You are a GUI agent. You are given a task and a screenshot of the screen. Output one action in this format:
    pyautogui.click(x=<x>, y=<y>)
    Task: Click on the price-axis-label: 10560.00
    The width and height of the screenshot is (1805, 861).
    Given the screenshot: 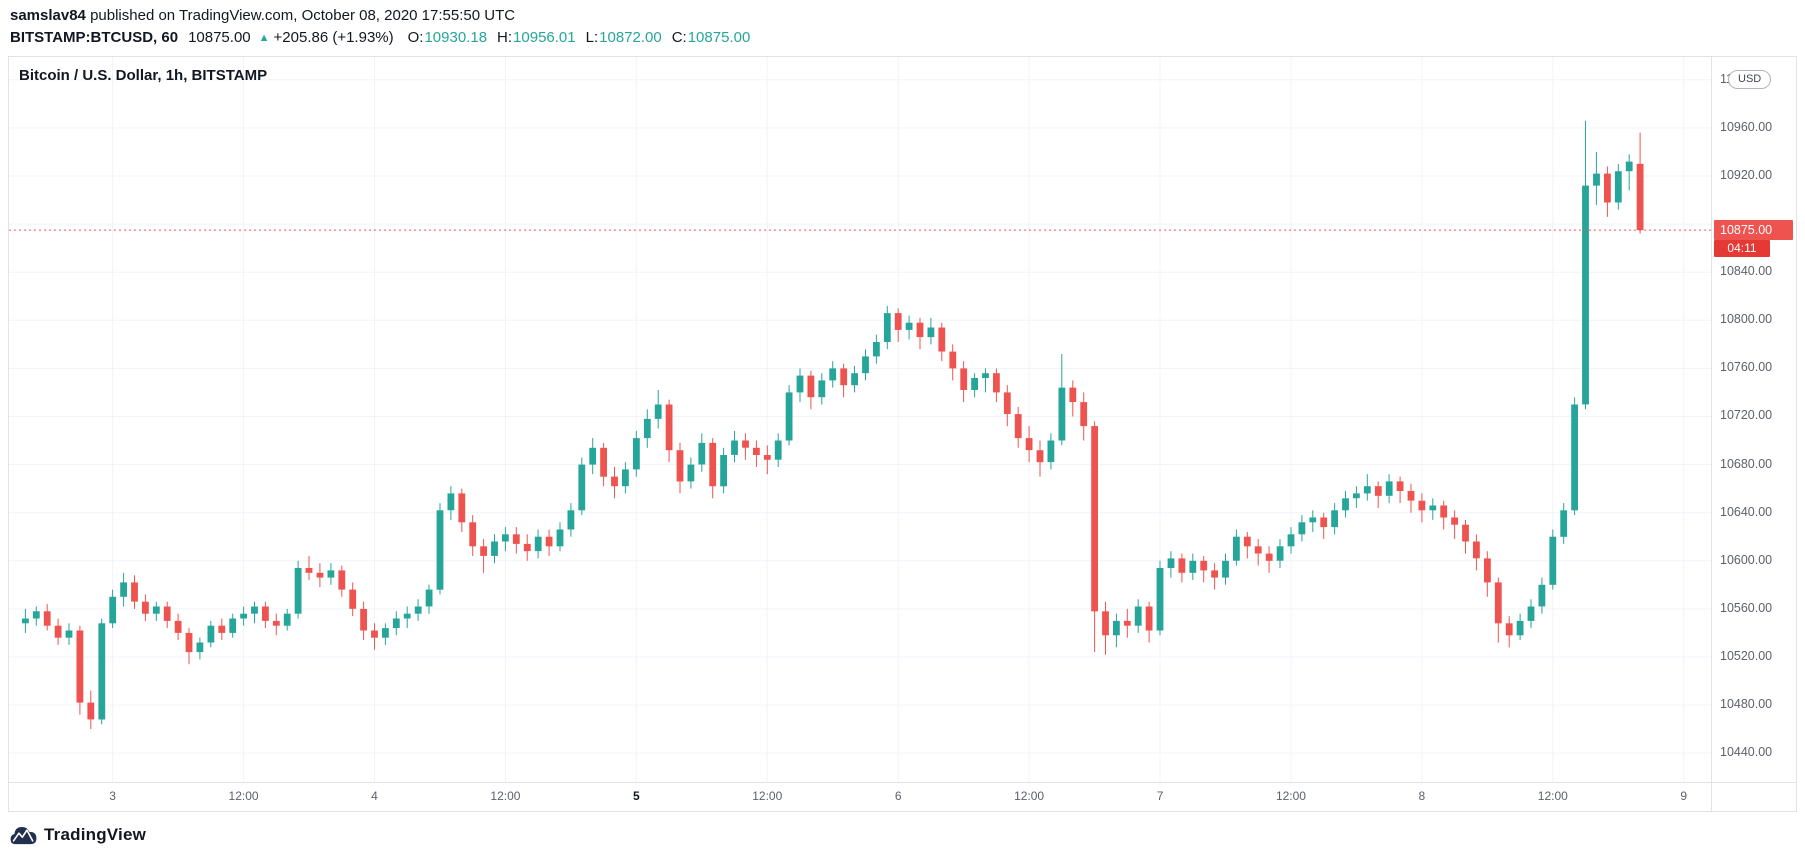 What is the action you would take?
    pyautogui.click(x=1746, y=607)
    